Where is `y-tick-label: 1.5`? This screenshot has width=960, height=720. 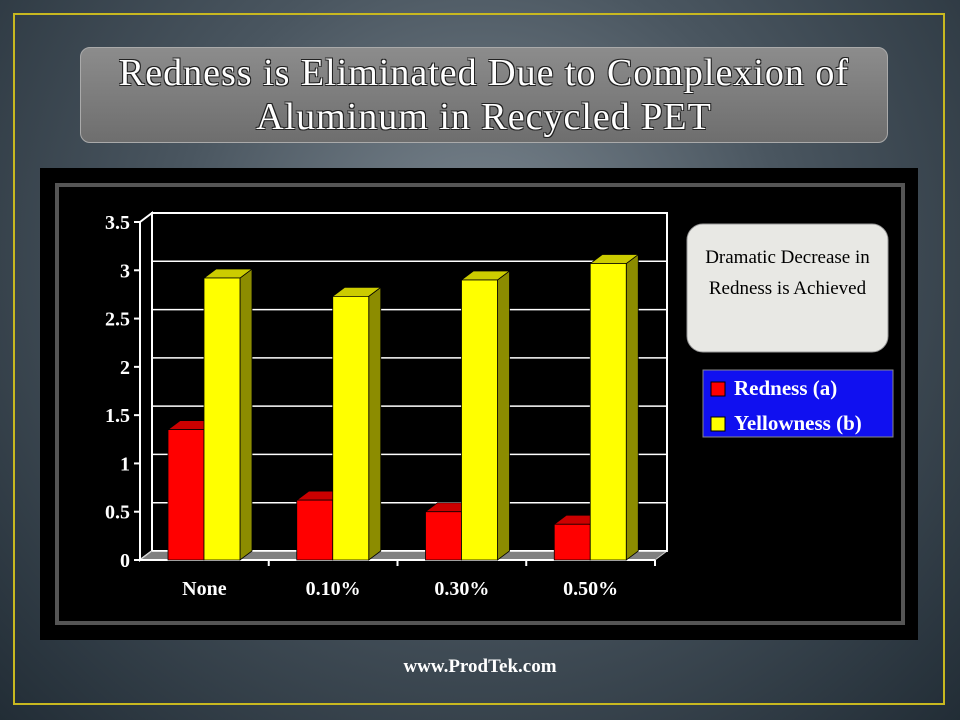
y-tick-label: 1.5 is located at coordinates (117, 416).